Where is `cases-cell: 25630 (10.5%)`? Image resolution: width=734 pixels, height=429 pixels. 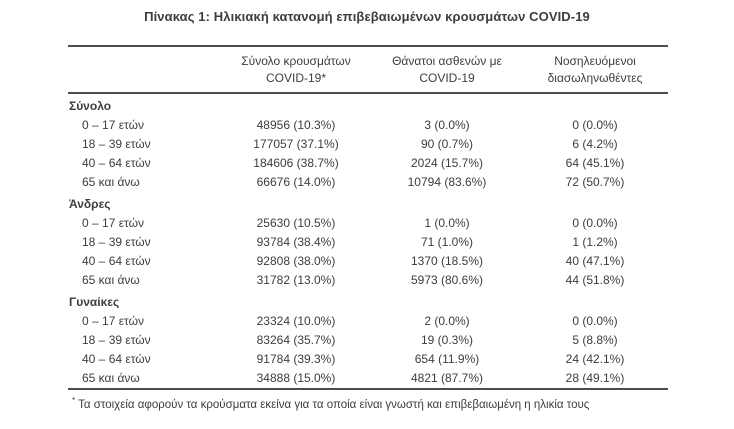
cases-cell: 25630 (10.5%) is located at coordinates (296, 223).